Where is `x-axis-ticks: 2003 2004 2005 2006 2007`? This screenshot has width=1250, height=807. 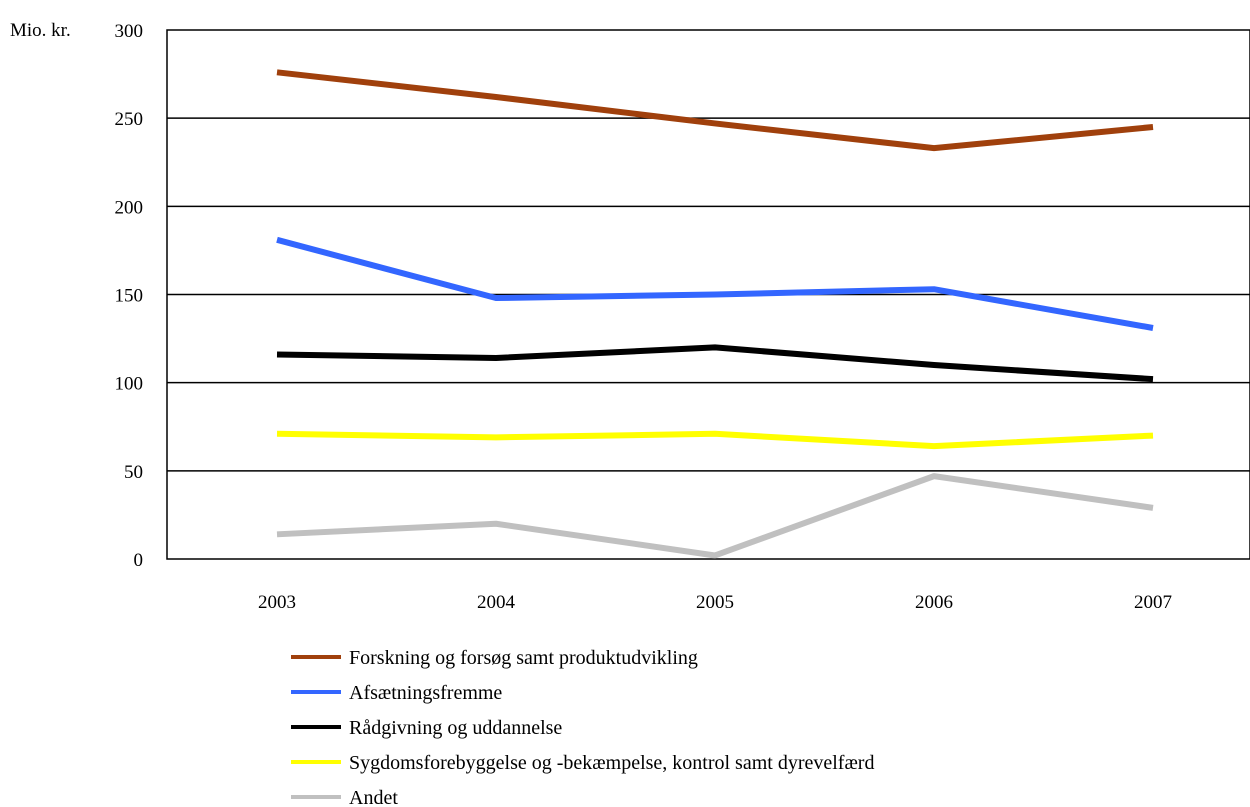
x-axis-ticks: 2003 2004 2005 2006 2007 is located at coordinates (715, 602).